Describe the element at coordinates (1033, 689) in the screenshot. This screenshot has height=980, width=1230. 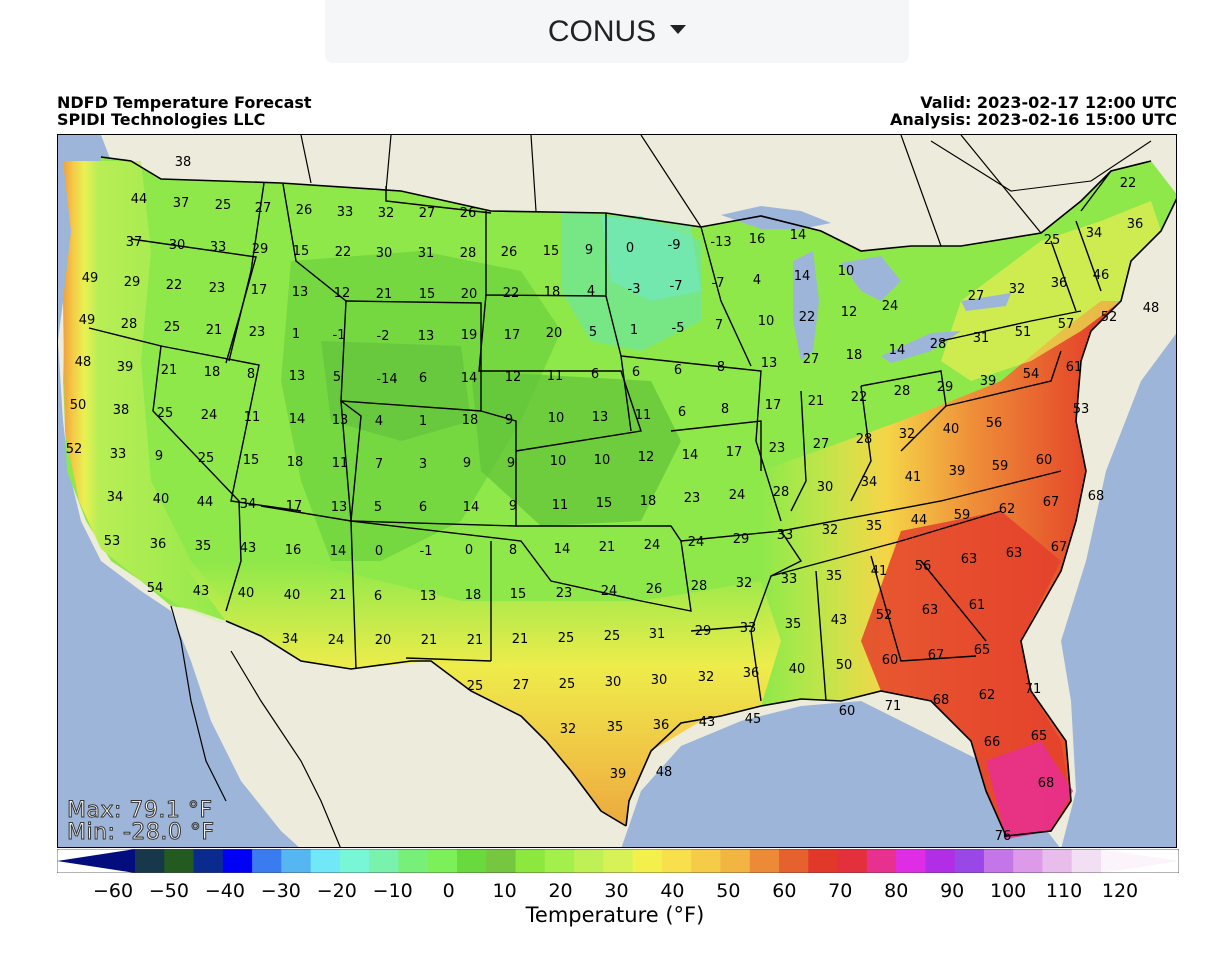
I see `temperature-label: 71` at that location.